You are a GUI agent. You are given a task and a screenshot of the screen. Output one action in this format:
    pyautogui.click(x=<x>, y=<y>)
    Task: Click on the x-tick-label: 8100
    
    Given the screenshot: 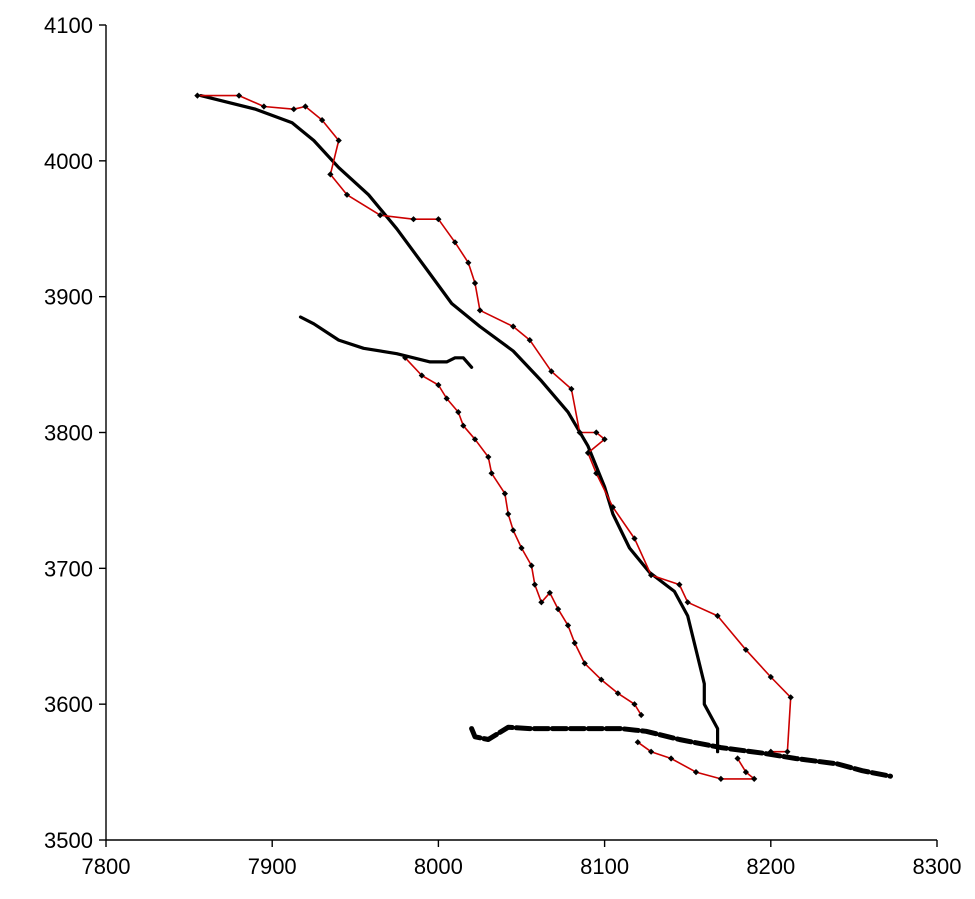 What is the action you would take?
    pyautogui.click(x=604, y=866)
    